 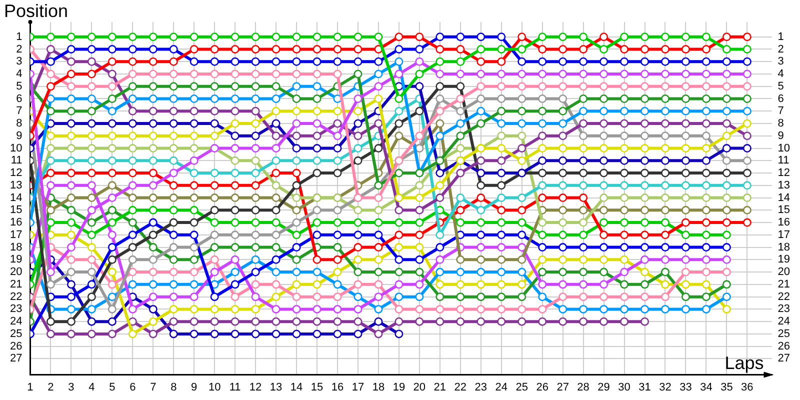 What do you see at coordinates (16, 148) in the screenshot?
I see `y-tick-label: 10` at bounding box center [16, 148].